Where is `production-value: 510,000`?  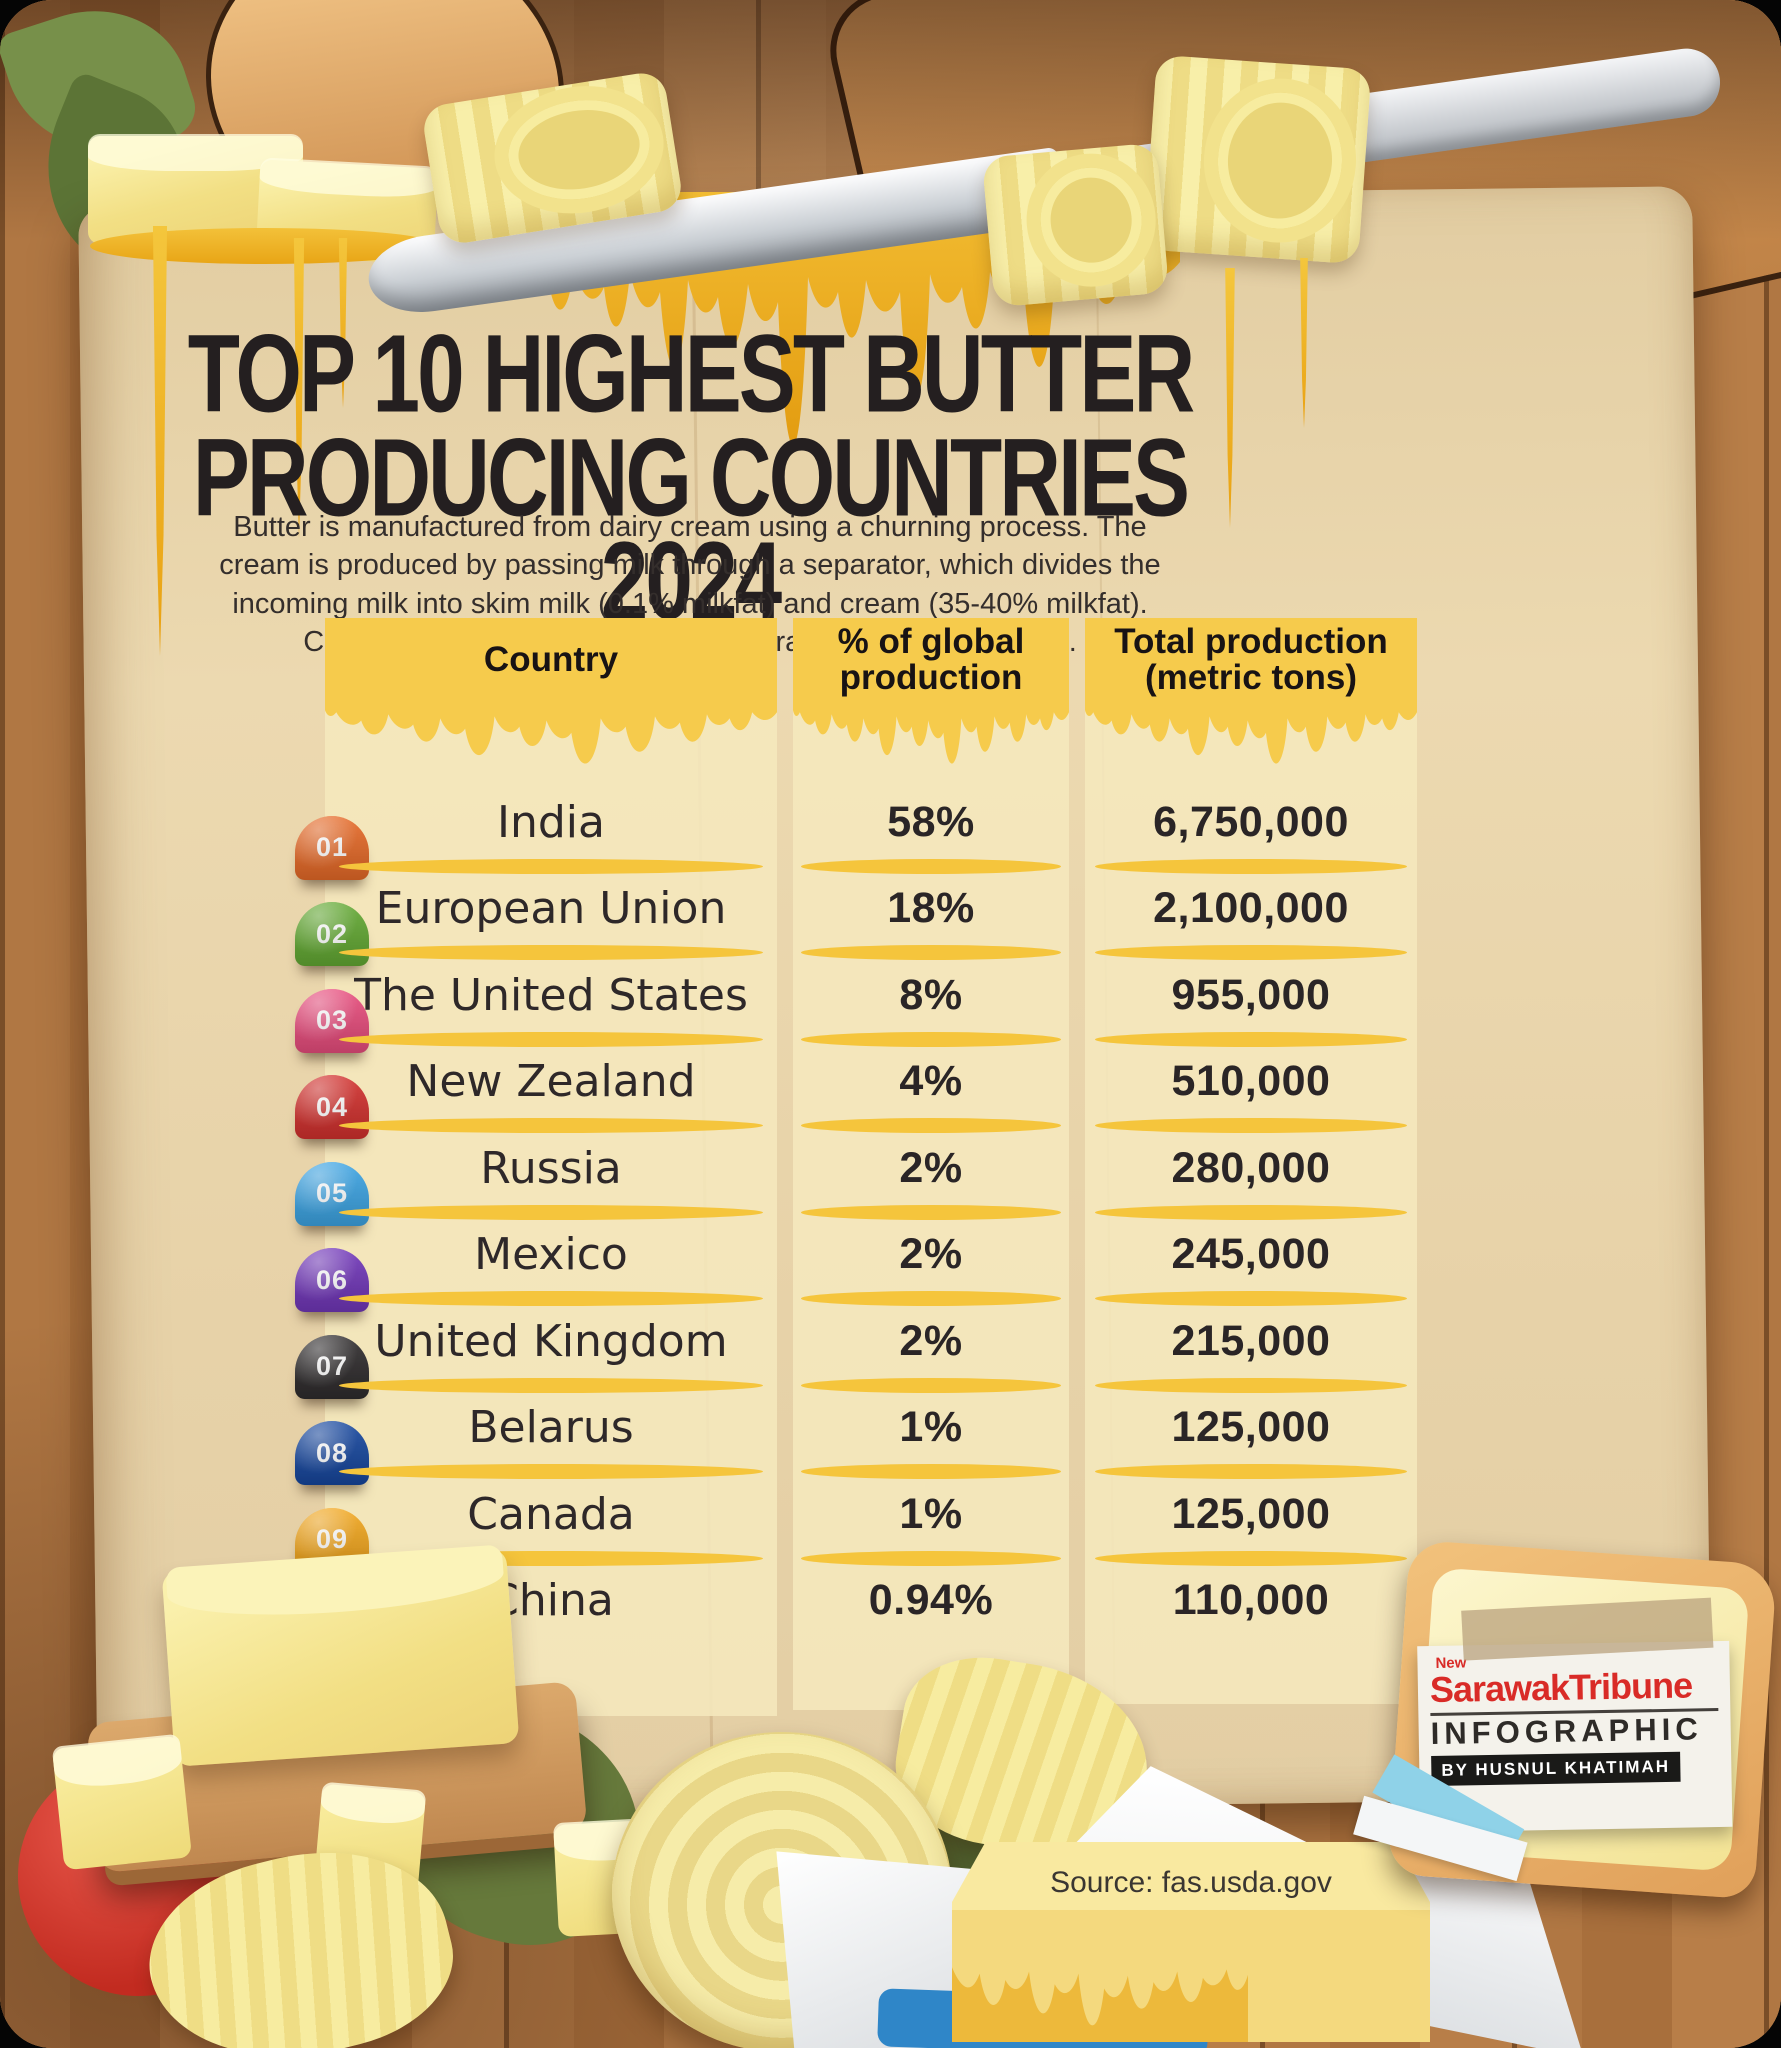 production-value: 510,000 is located at coordinates (1251, 1081).